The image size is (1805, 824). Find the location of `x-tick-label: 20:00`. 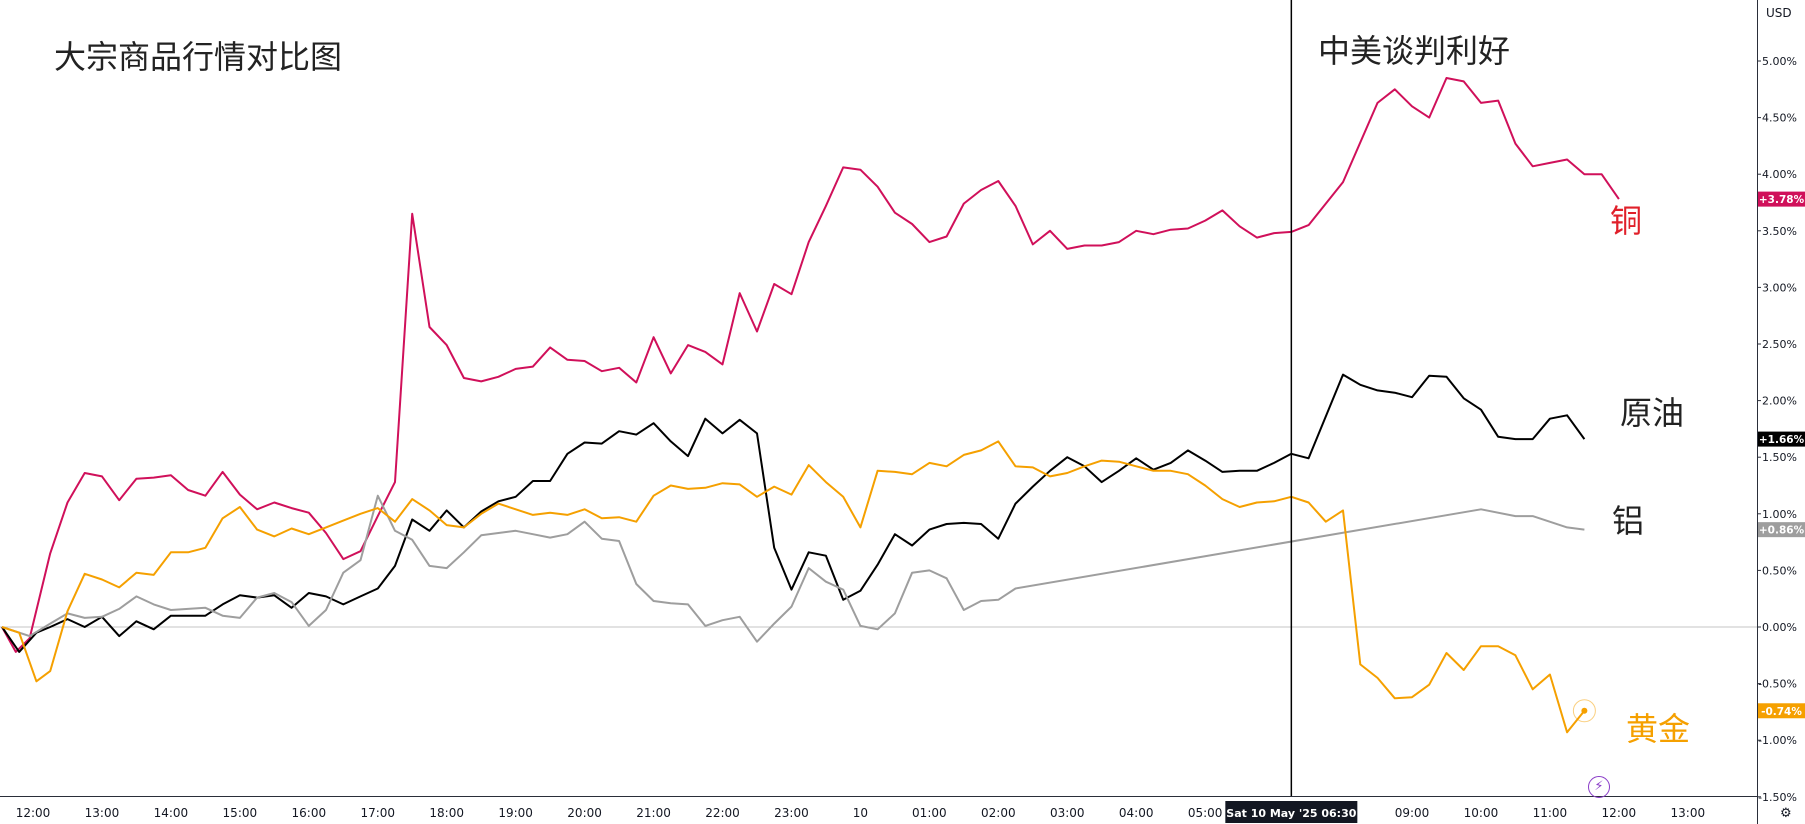

x-tick-label: 20:00 is located at coordinates (584, 813).